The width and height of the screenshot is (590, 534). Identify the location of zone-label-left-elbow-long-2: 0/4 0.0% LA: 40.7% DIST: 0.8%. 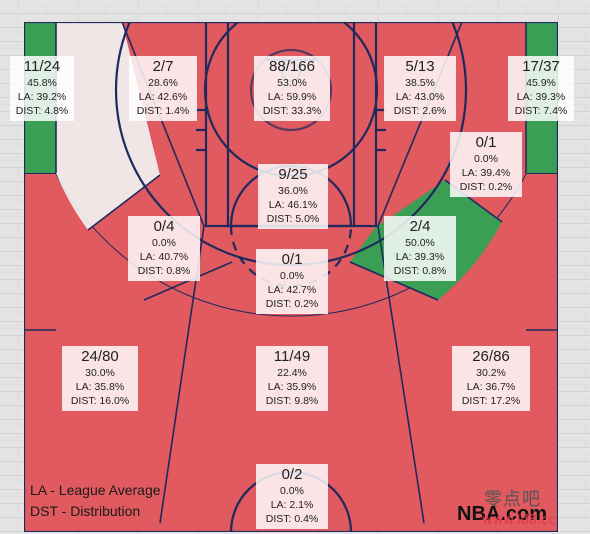
(164, 248).